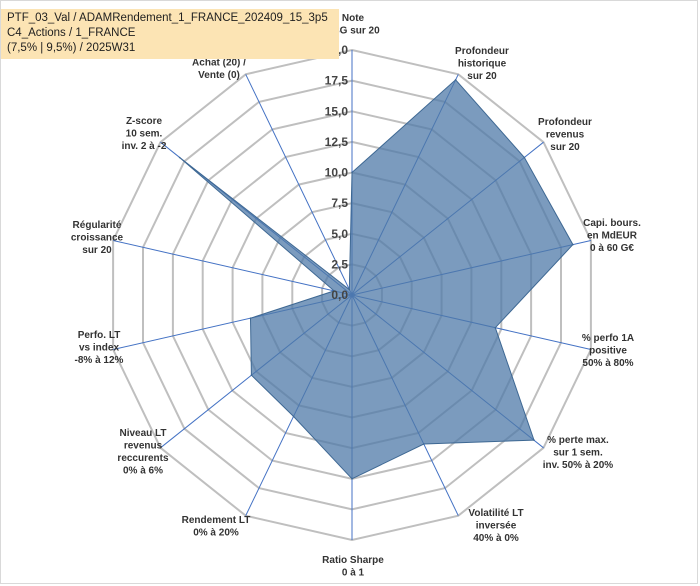 The height and width of the screenshot is (586, 700). Describe the element at coordinates (71, 48) in the screenshot. I see `chart-title-line-3: (7,5% | 9,5%) / 2025W31` at that location.